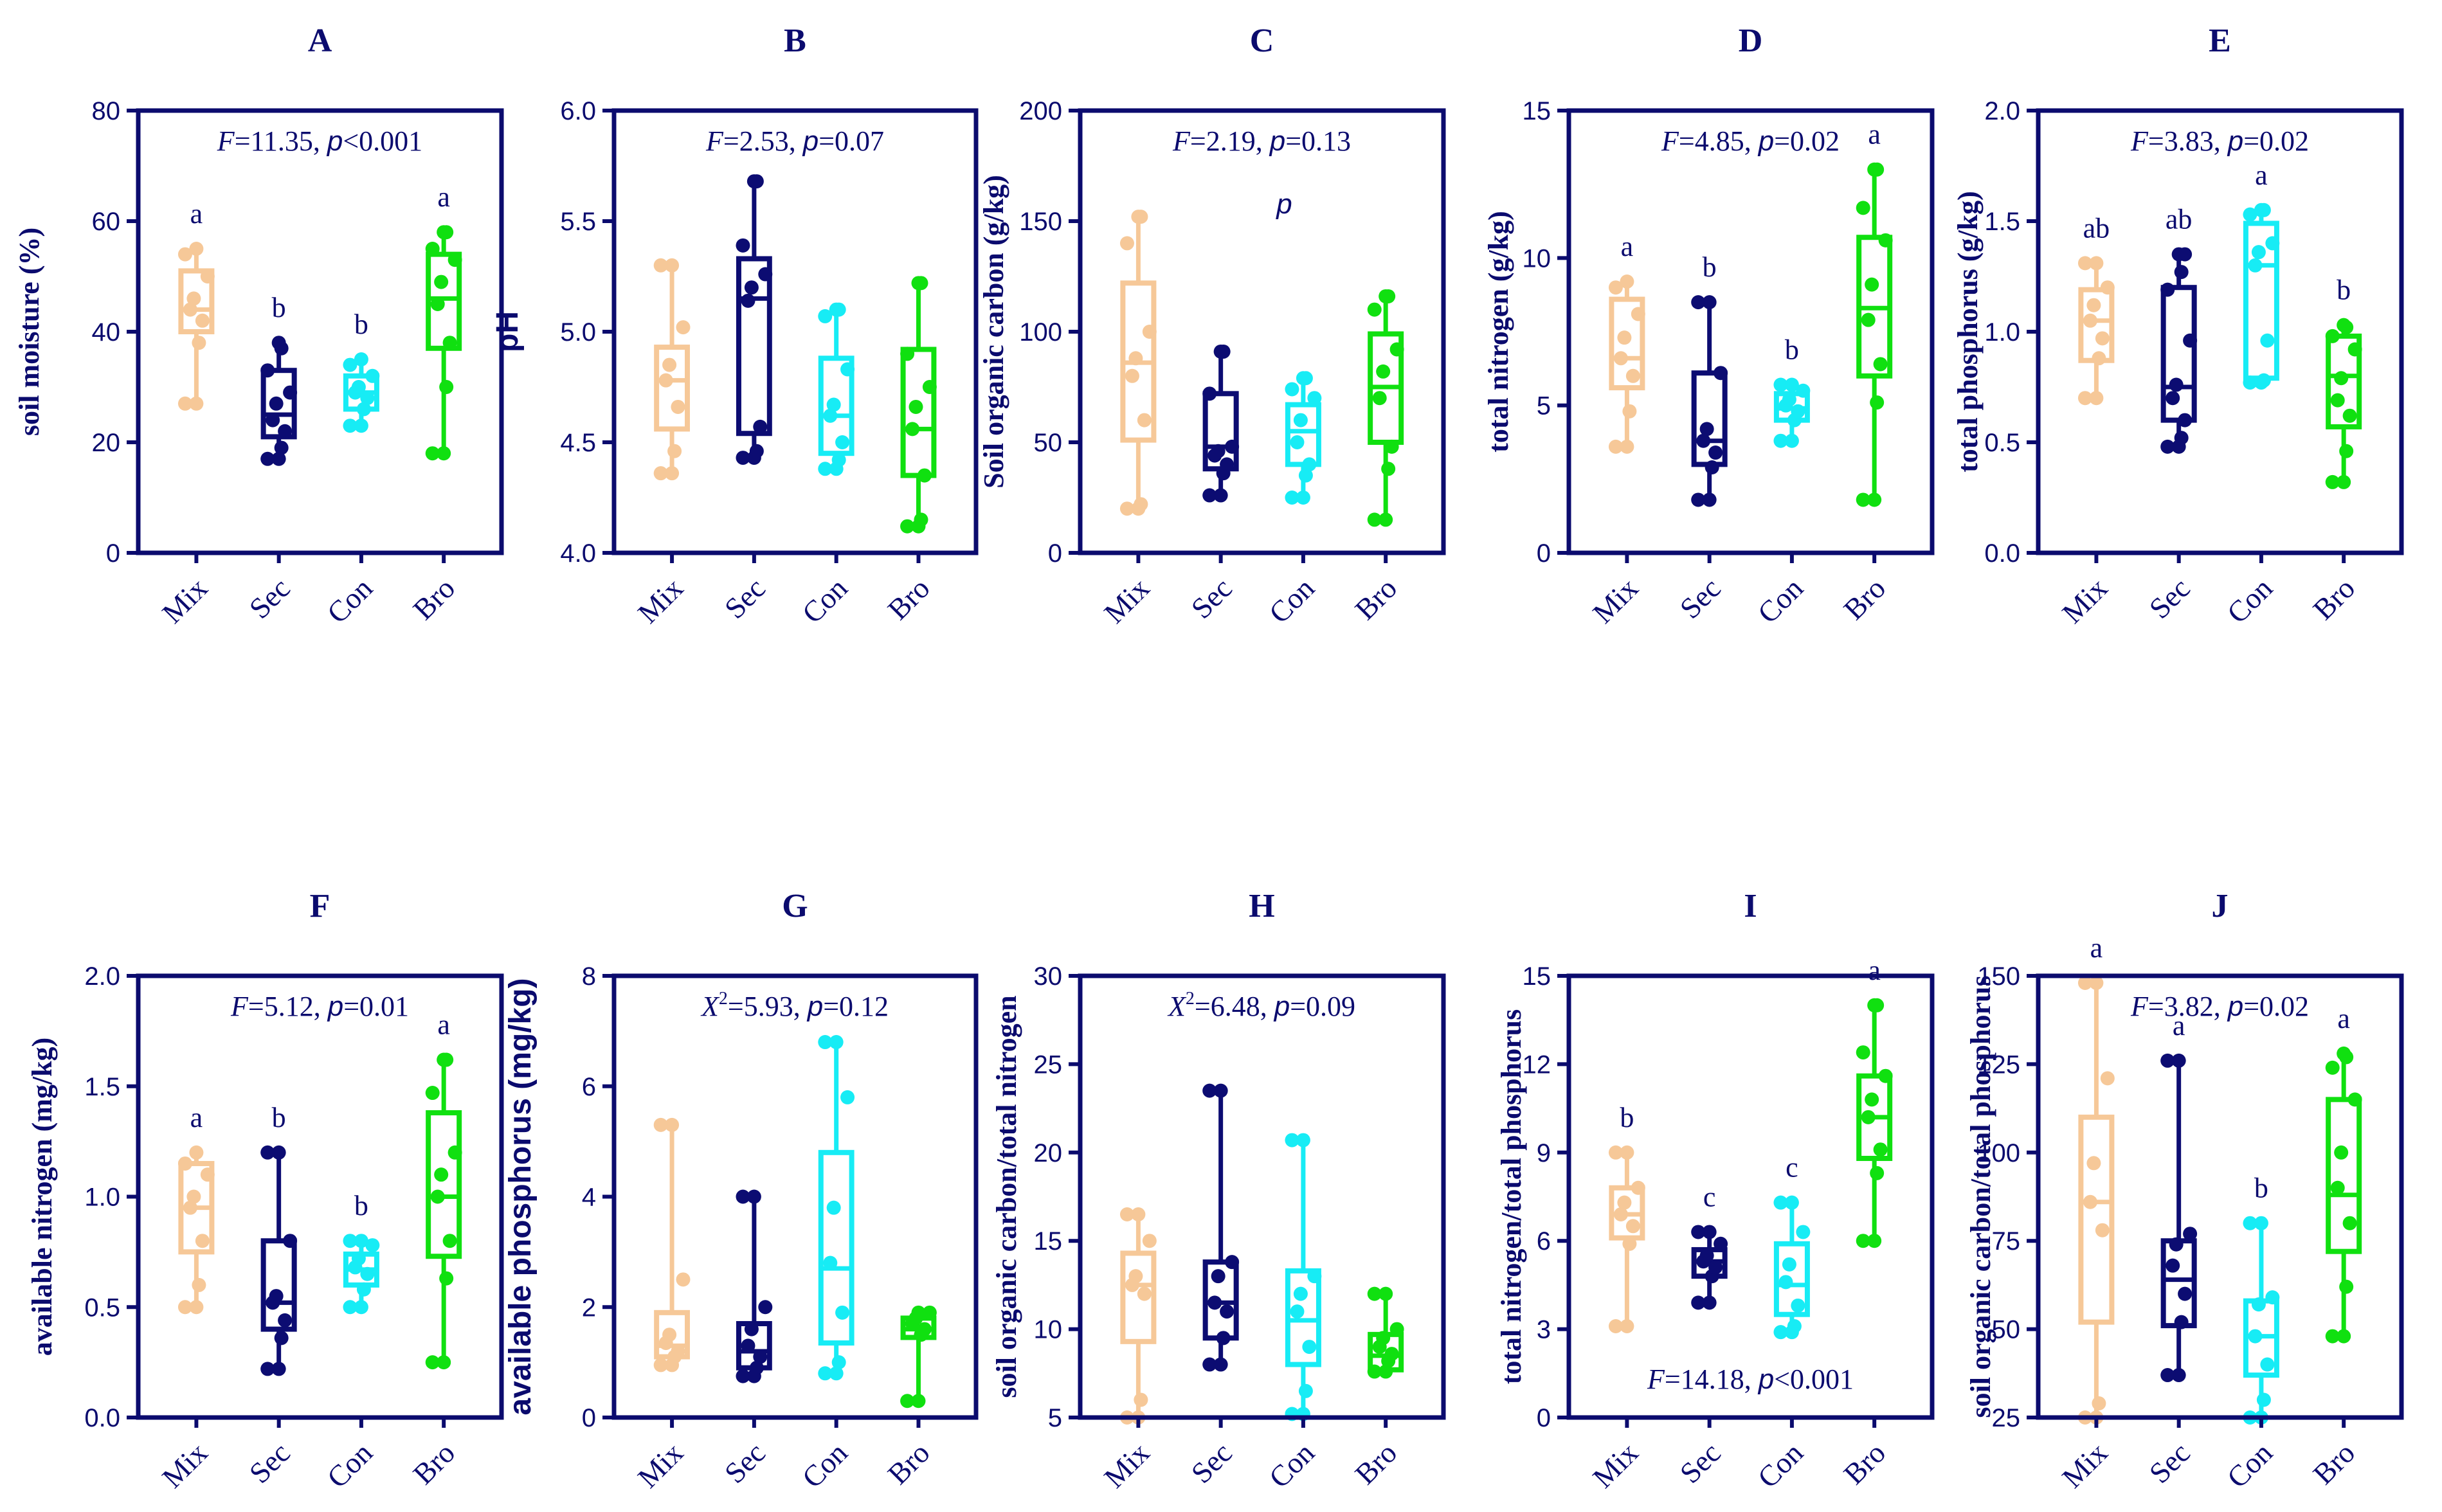 This screenshot has height=1512, width=2442. I want to click on y-tick-label: 10, so click(1048, 1330).